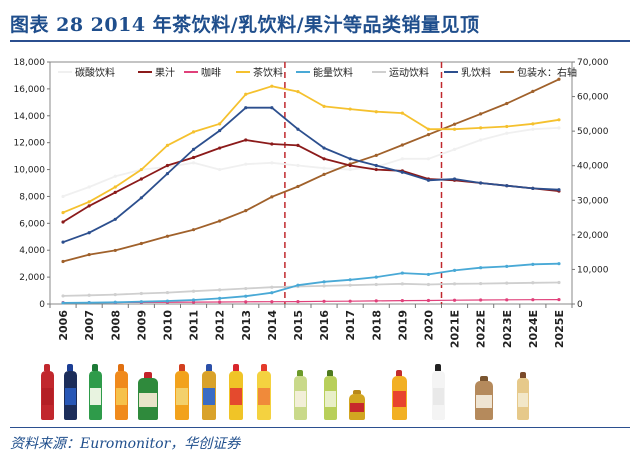 This screenshot has width=640, height=469. I want to click on y-left-tick-label: 10,000, so click(30, 171).